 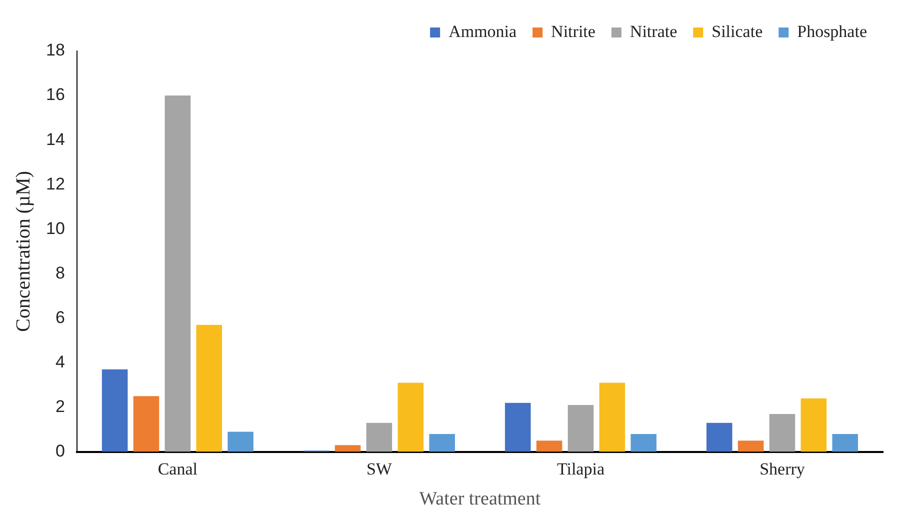 I want to click on y-tick-label: 2, so click(x=60, y=406).